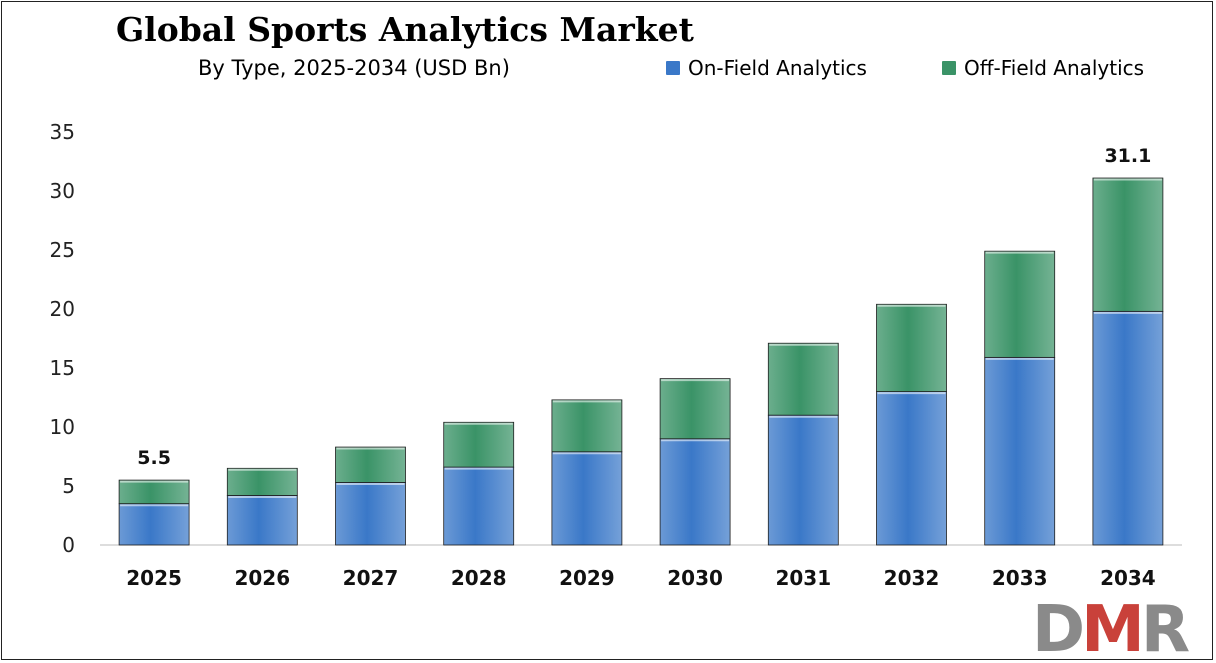 This screenshot has width=1216, height=663. What do you see at coordinates (154, 578) in the screenshot?
I see `x-tick-label: 2025` at bounding box center [154, 578].